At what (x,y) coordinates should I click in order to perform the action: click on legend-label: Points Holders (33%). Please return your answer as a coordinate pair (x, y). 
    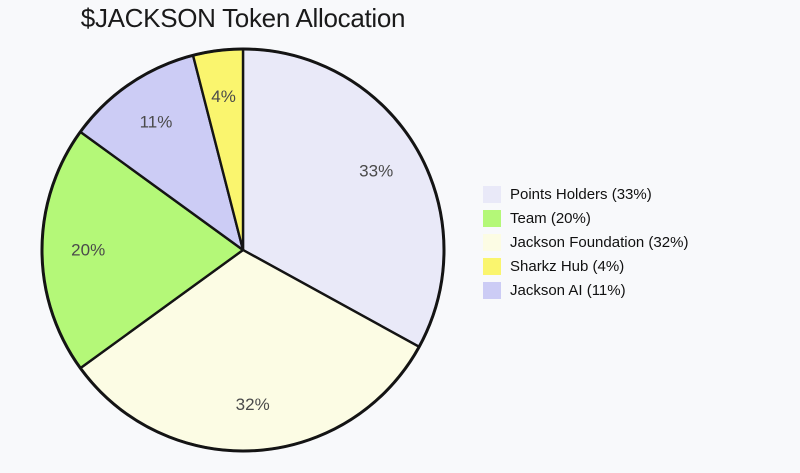
    Looking at the image, I should click on (581, 194).